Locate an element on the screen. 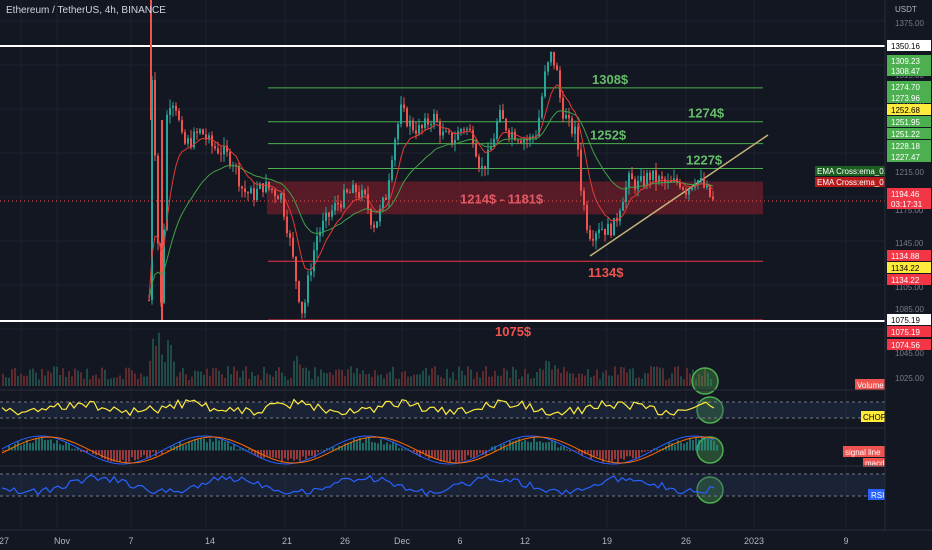 Image resolution: width=932 pixels, height=550 pixels. x-tick-label: 19 is located at coordinates (607, 541).